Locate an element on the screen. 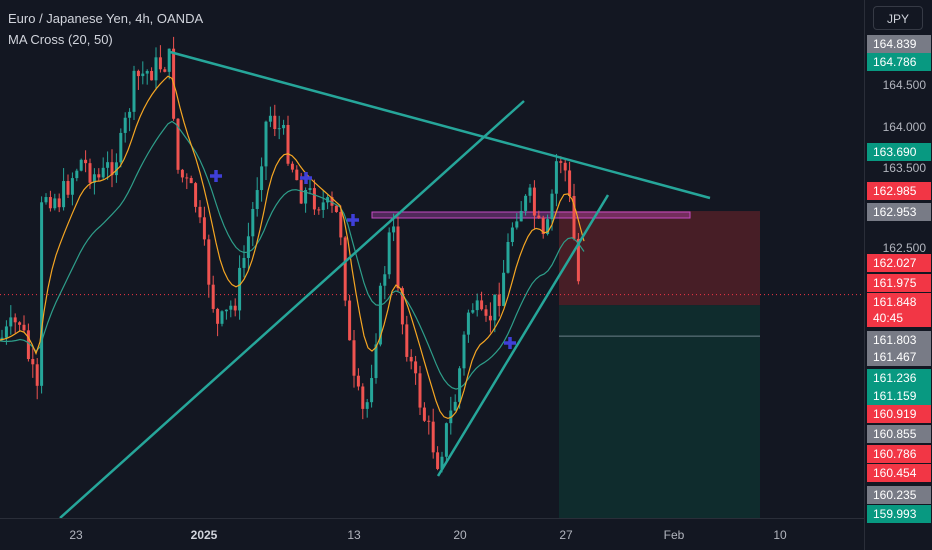 The width and height of the screenshot is (932, 550). price-tag: 161.803 is located at coordinates (899, 340).